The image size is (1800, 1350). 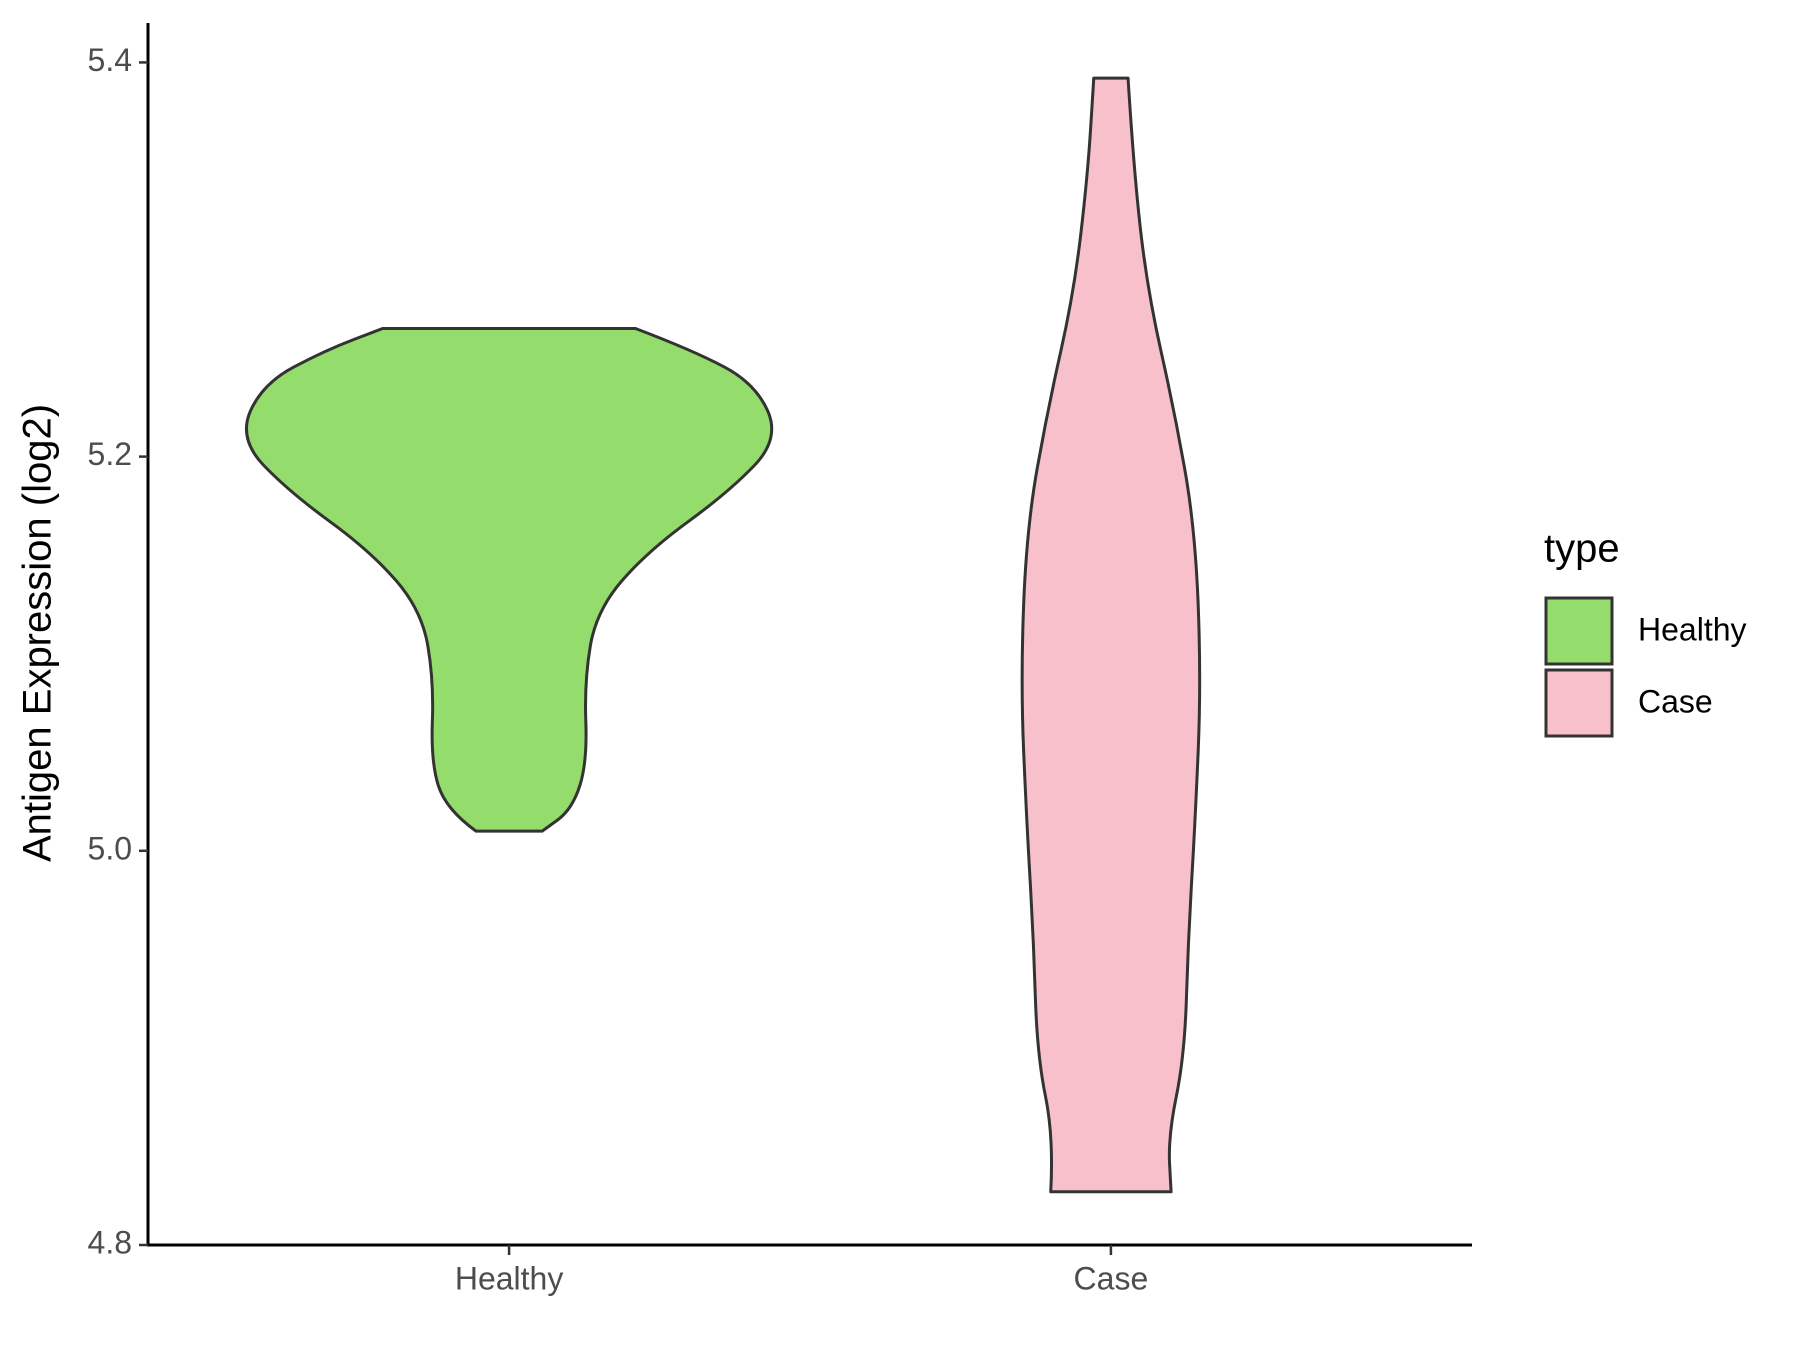 I want to click on y-tick-label: 5.0, so click(x=110, y=848).